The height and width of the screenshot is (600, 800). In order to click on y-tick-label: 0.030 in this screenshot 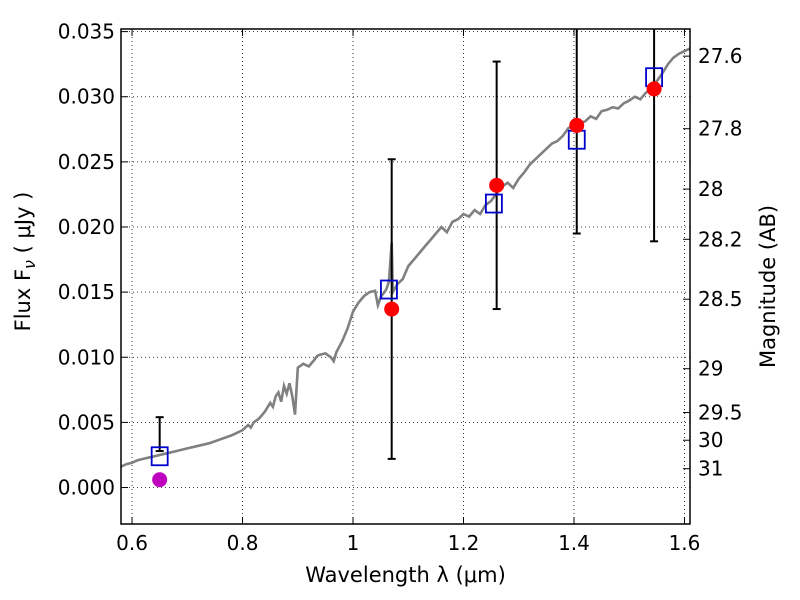, I will do `click(86, 97)`.